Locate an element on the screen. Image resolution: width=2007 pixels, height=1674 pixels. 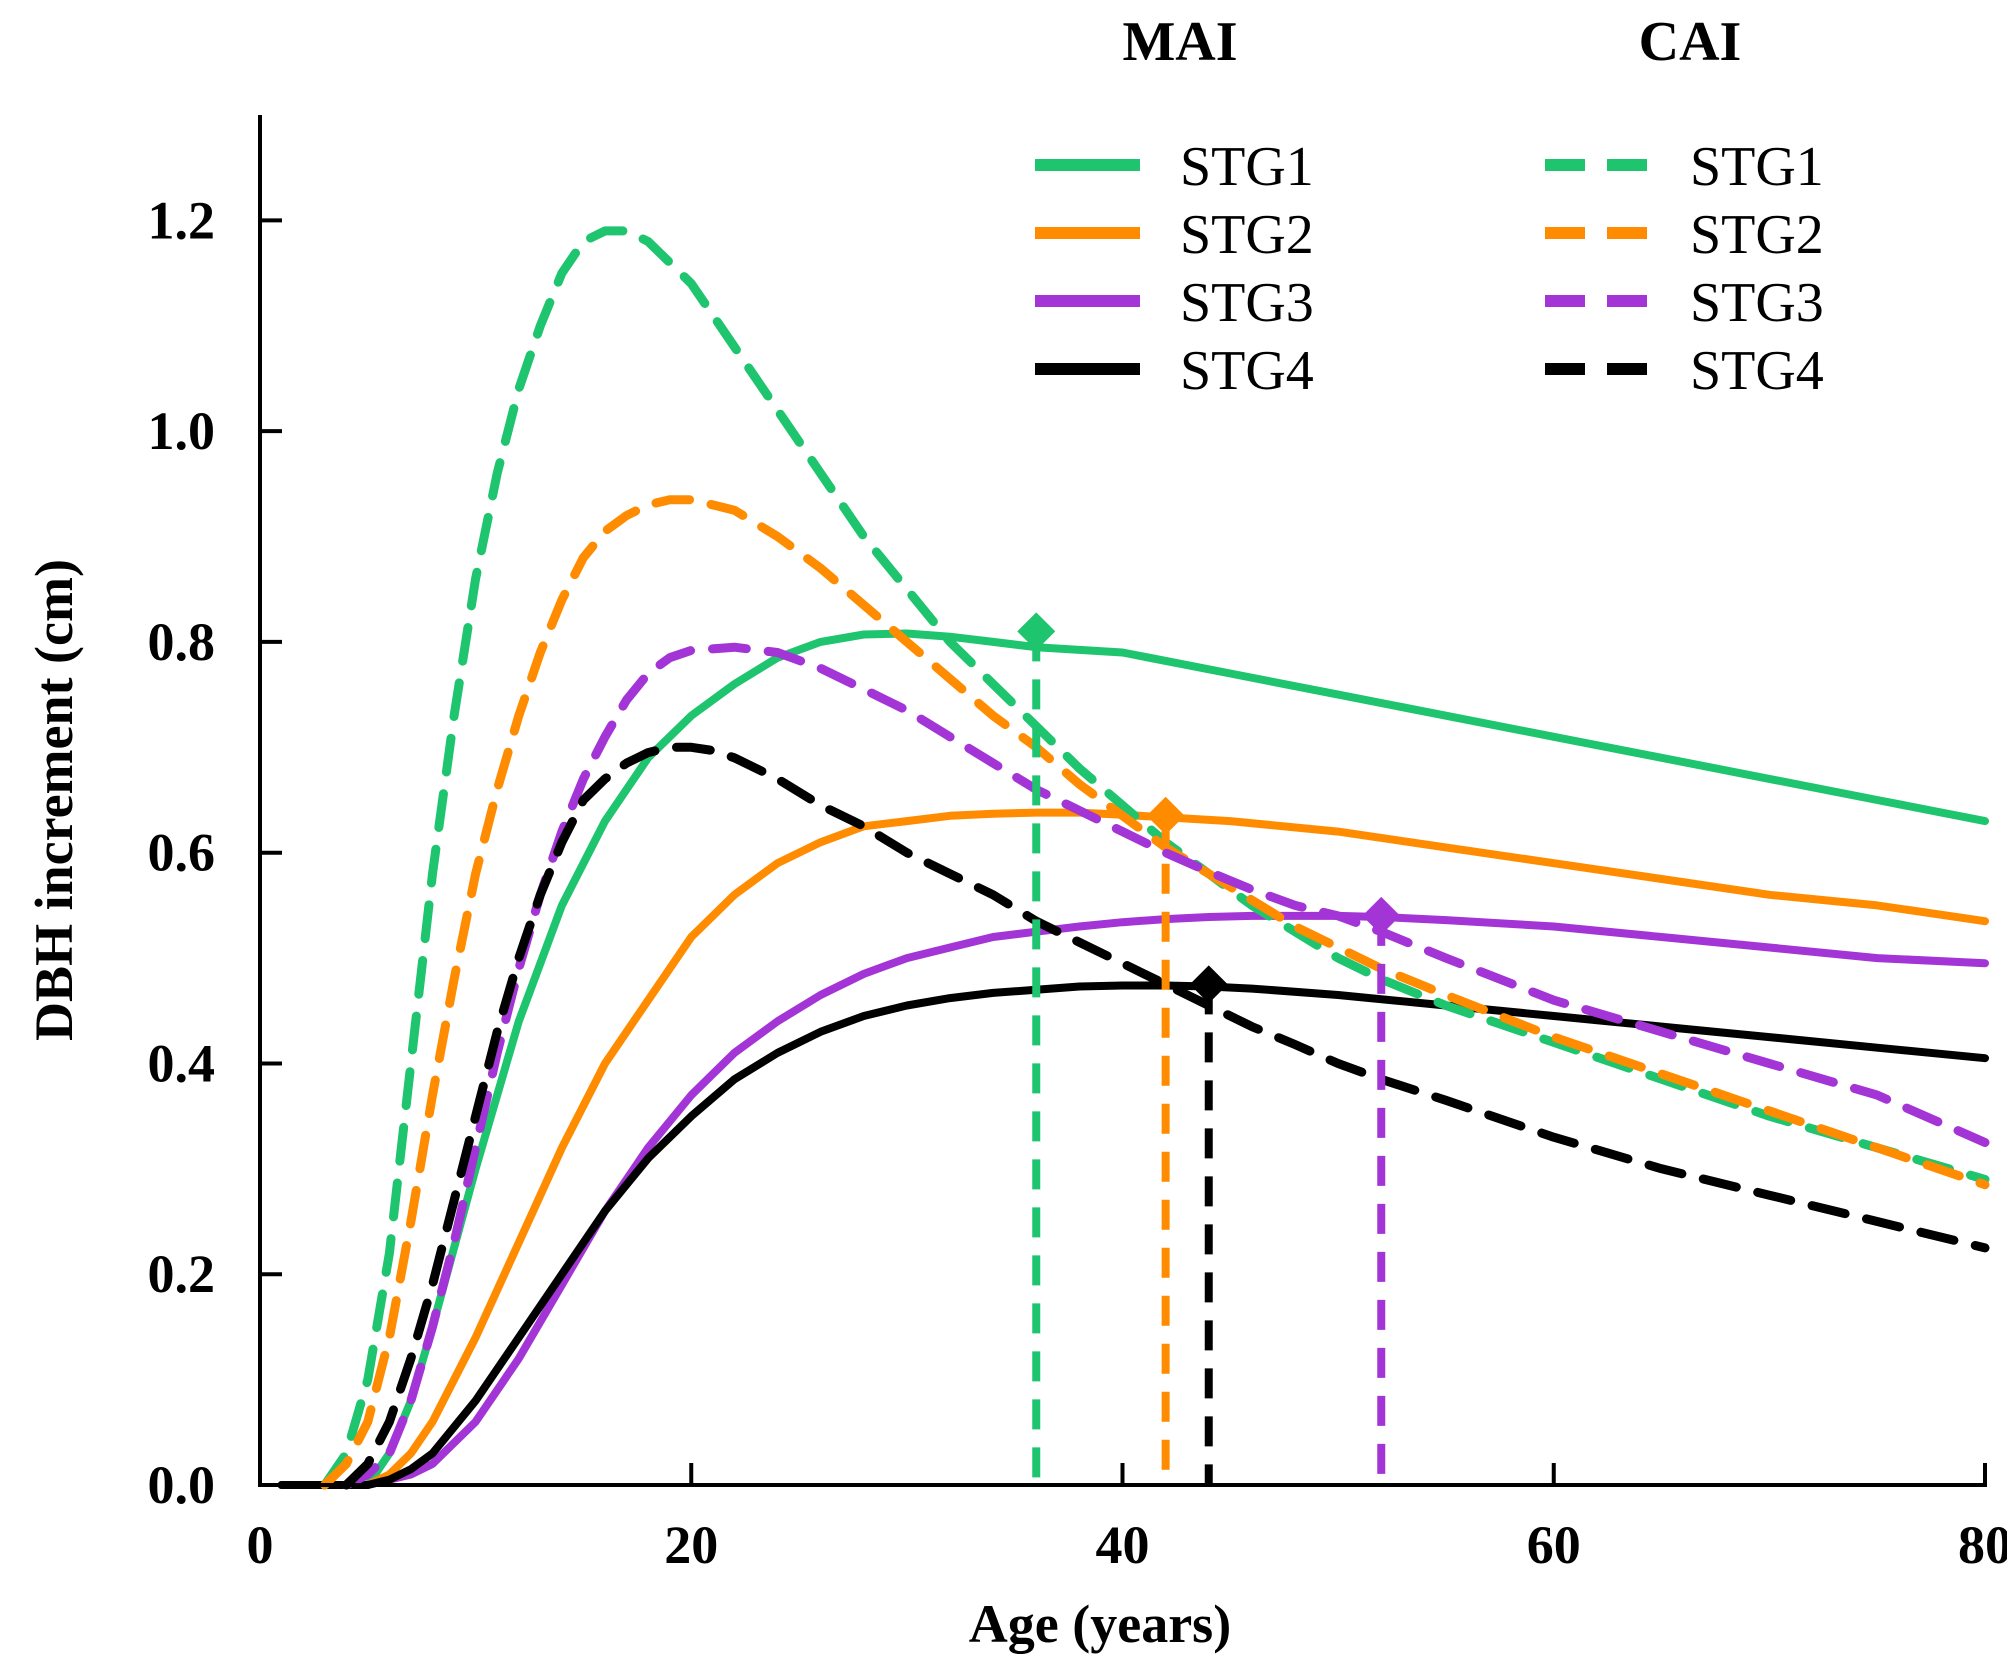
intersection-marker-stg3 is located at coordinates (1381, 915).